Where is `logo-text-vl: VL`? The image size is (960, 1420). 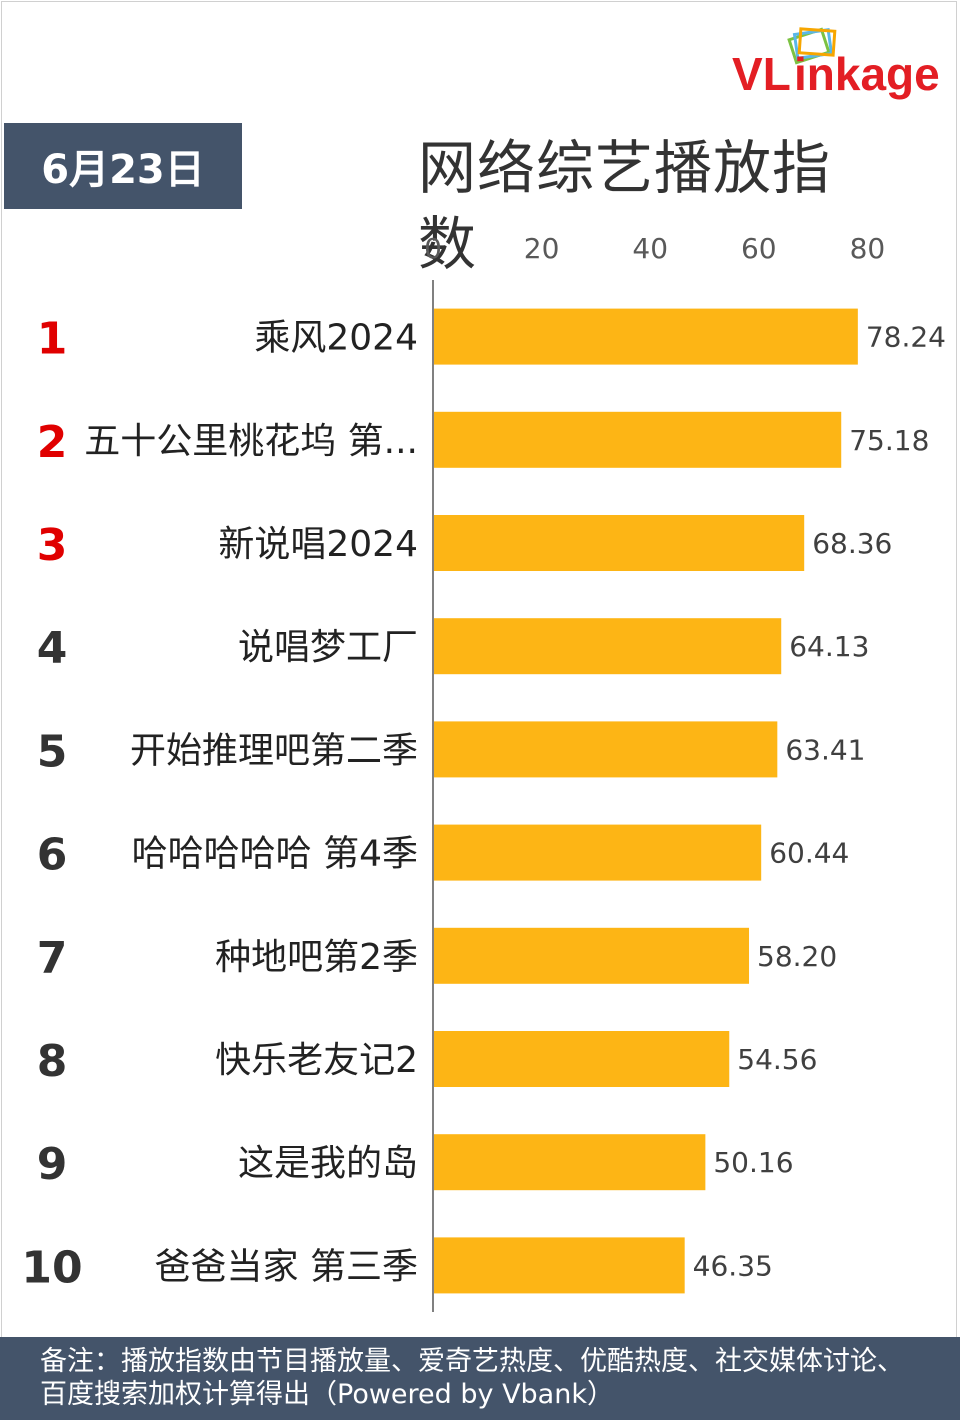
logo-text-vl: VL is located at coordinates (761, 74).